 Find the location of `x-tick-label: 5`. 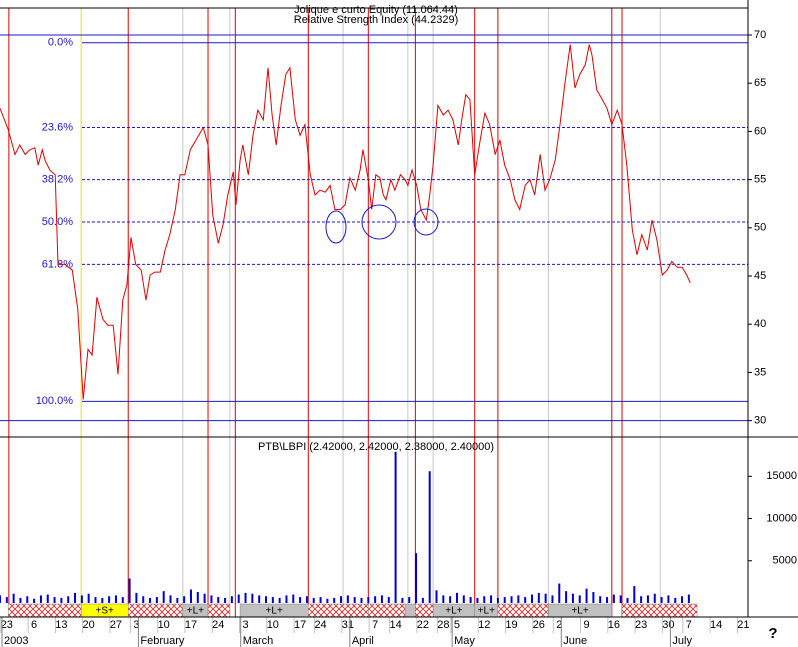

x-tick-label: 5 is located at coordinates (457, 625).